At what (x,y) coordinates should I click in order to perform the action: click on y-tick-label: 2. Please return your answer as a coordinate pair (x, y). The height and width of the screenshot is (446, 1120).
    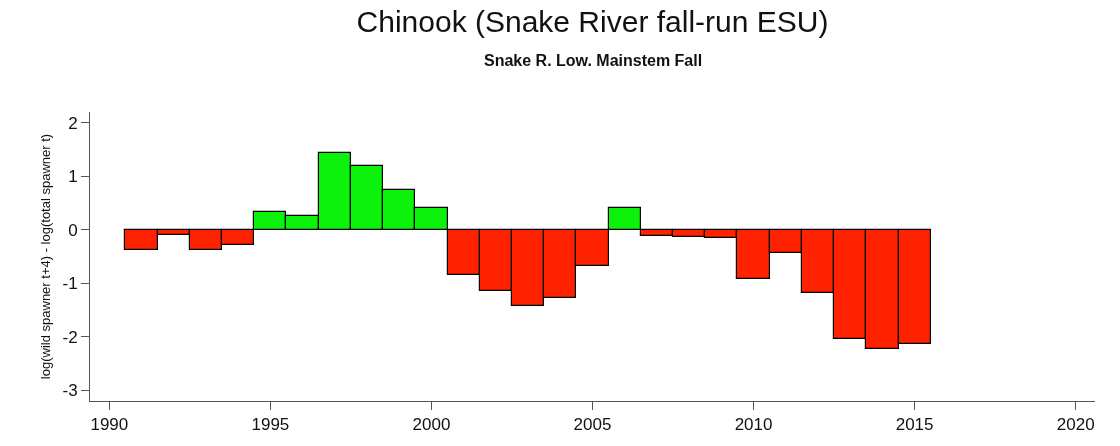
    Looking at the image, I should click on (73, 123).